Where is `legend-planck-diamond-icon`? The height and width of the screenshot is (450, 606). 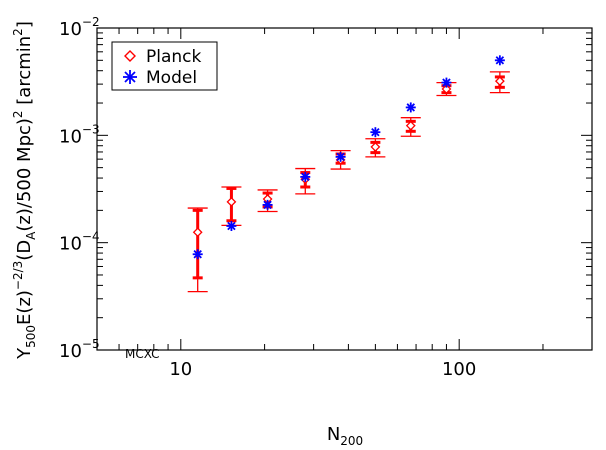 legend-planck-diamond-icon is located at coordinates (130, 56).